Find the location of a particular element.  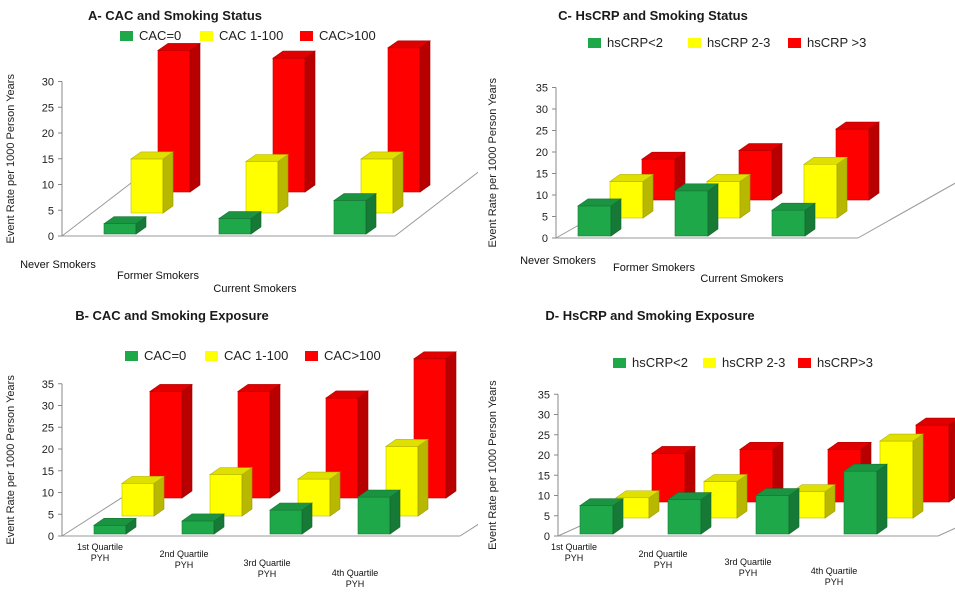

legend-label: hsCRP 2-3 is located at coordinates (738, 42).